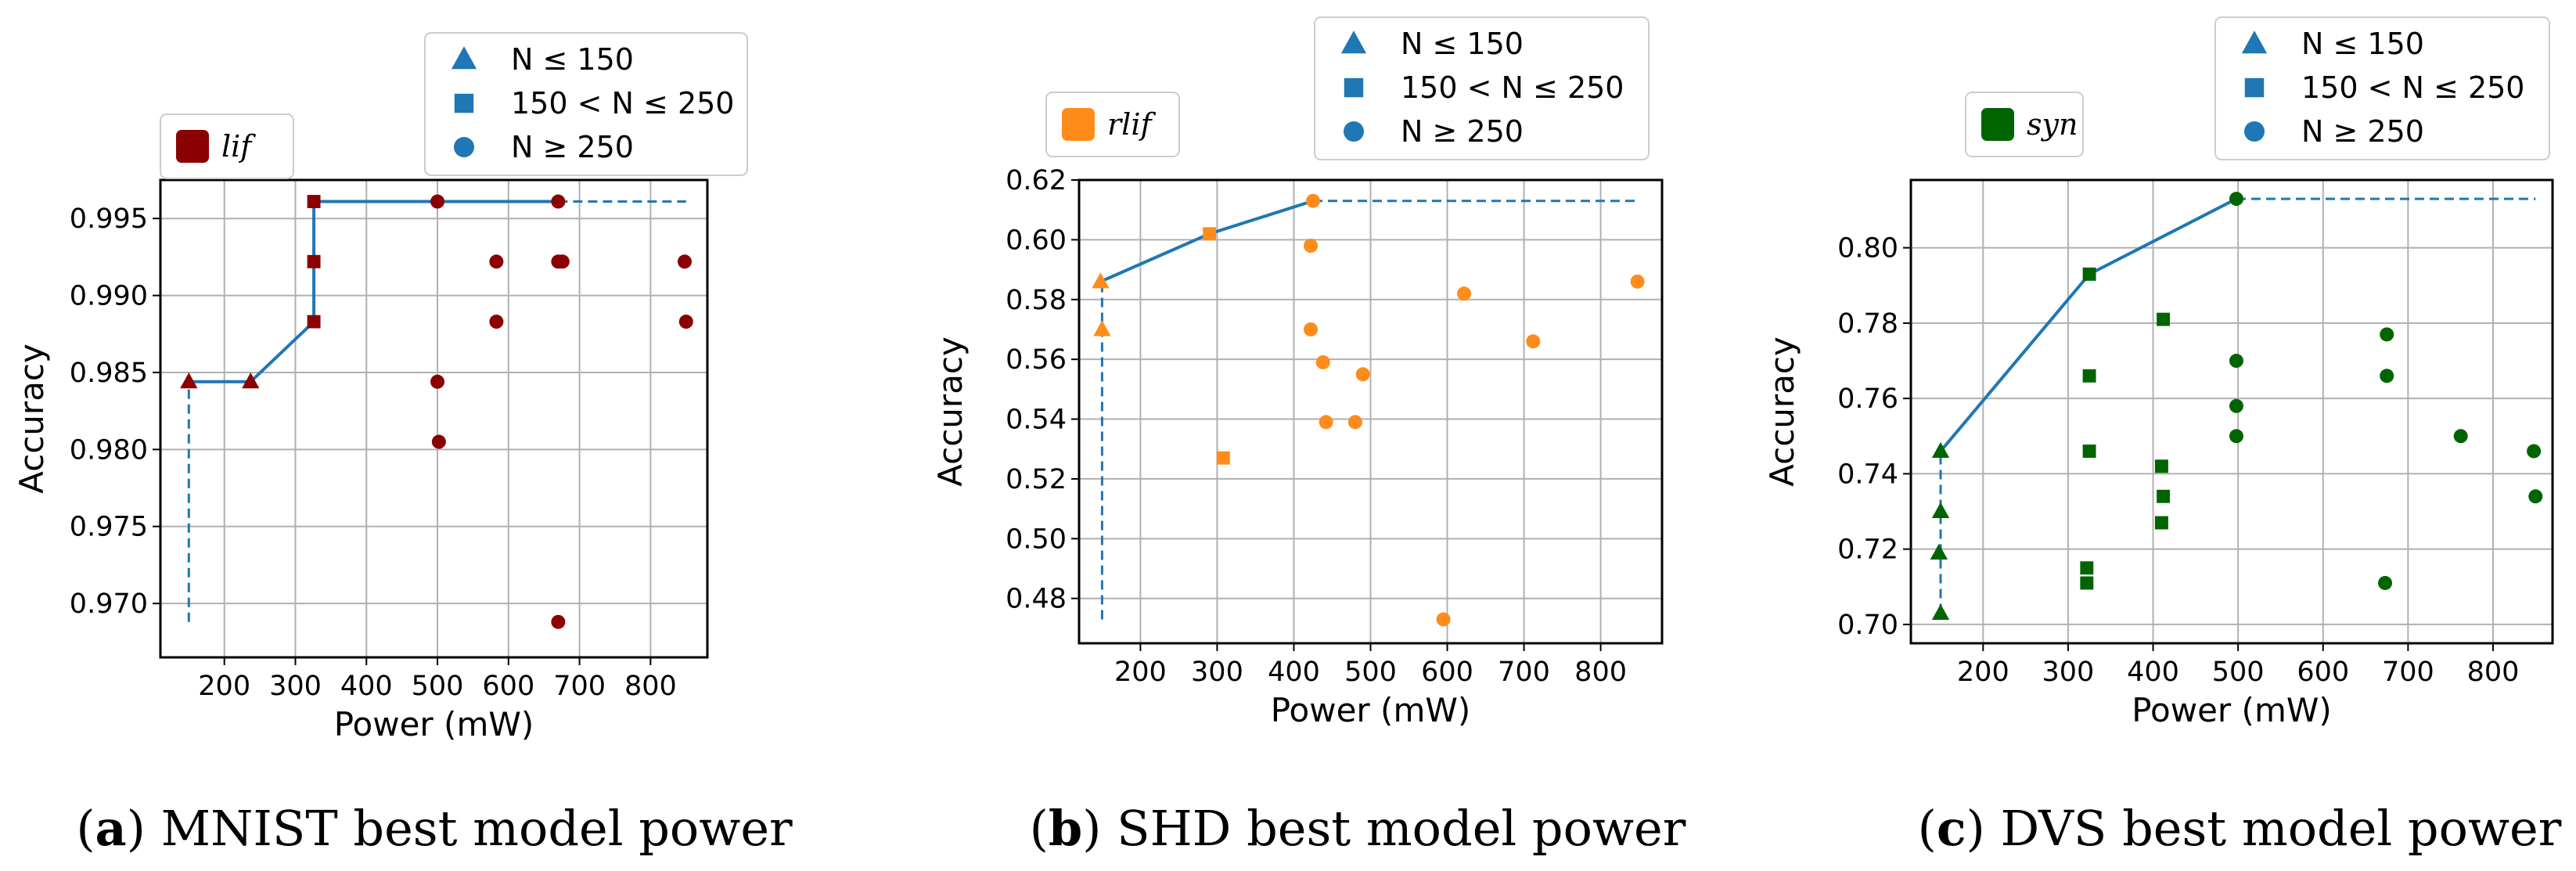 This screenshot has height=871, width=2576. Describe the element at coordinates (1867, 625) in the screenshot. I see `y-tick-label: 0.70` at that location.